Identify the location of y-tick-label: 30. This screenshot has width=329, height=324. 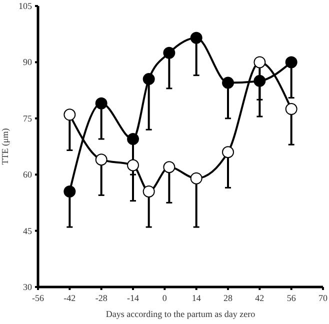
(27, 287).